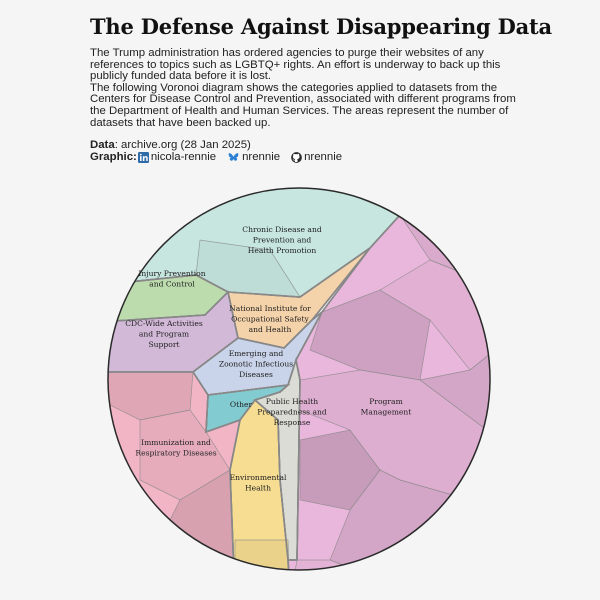 Image resolution: width=600 pixels, height=600 pixels. What do you see at coordinates (241, 404) in the screenshot?
I see `label-other: Other` at bounding box center [241, 404].